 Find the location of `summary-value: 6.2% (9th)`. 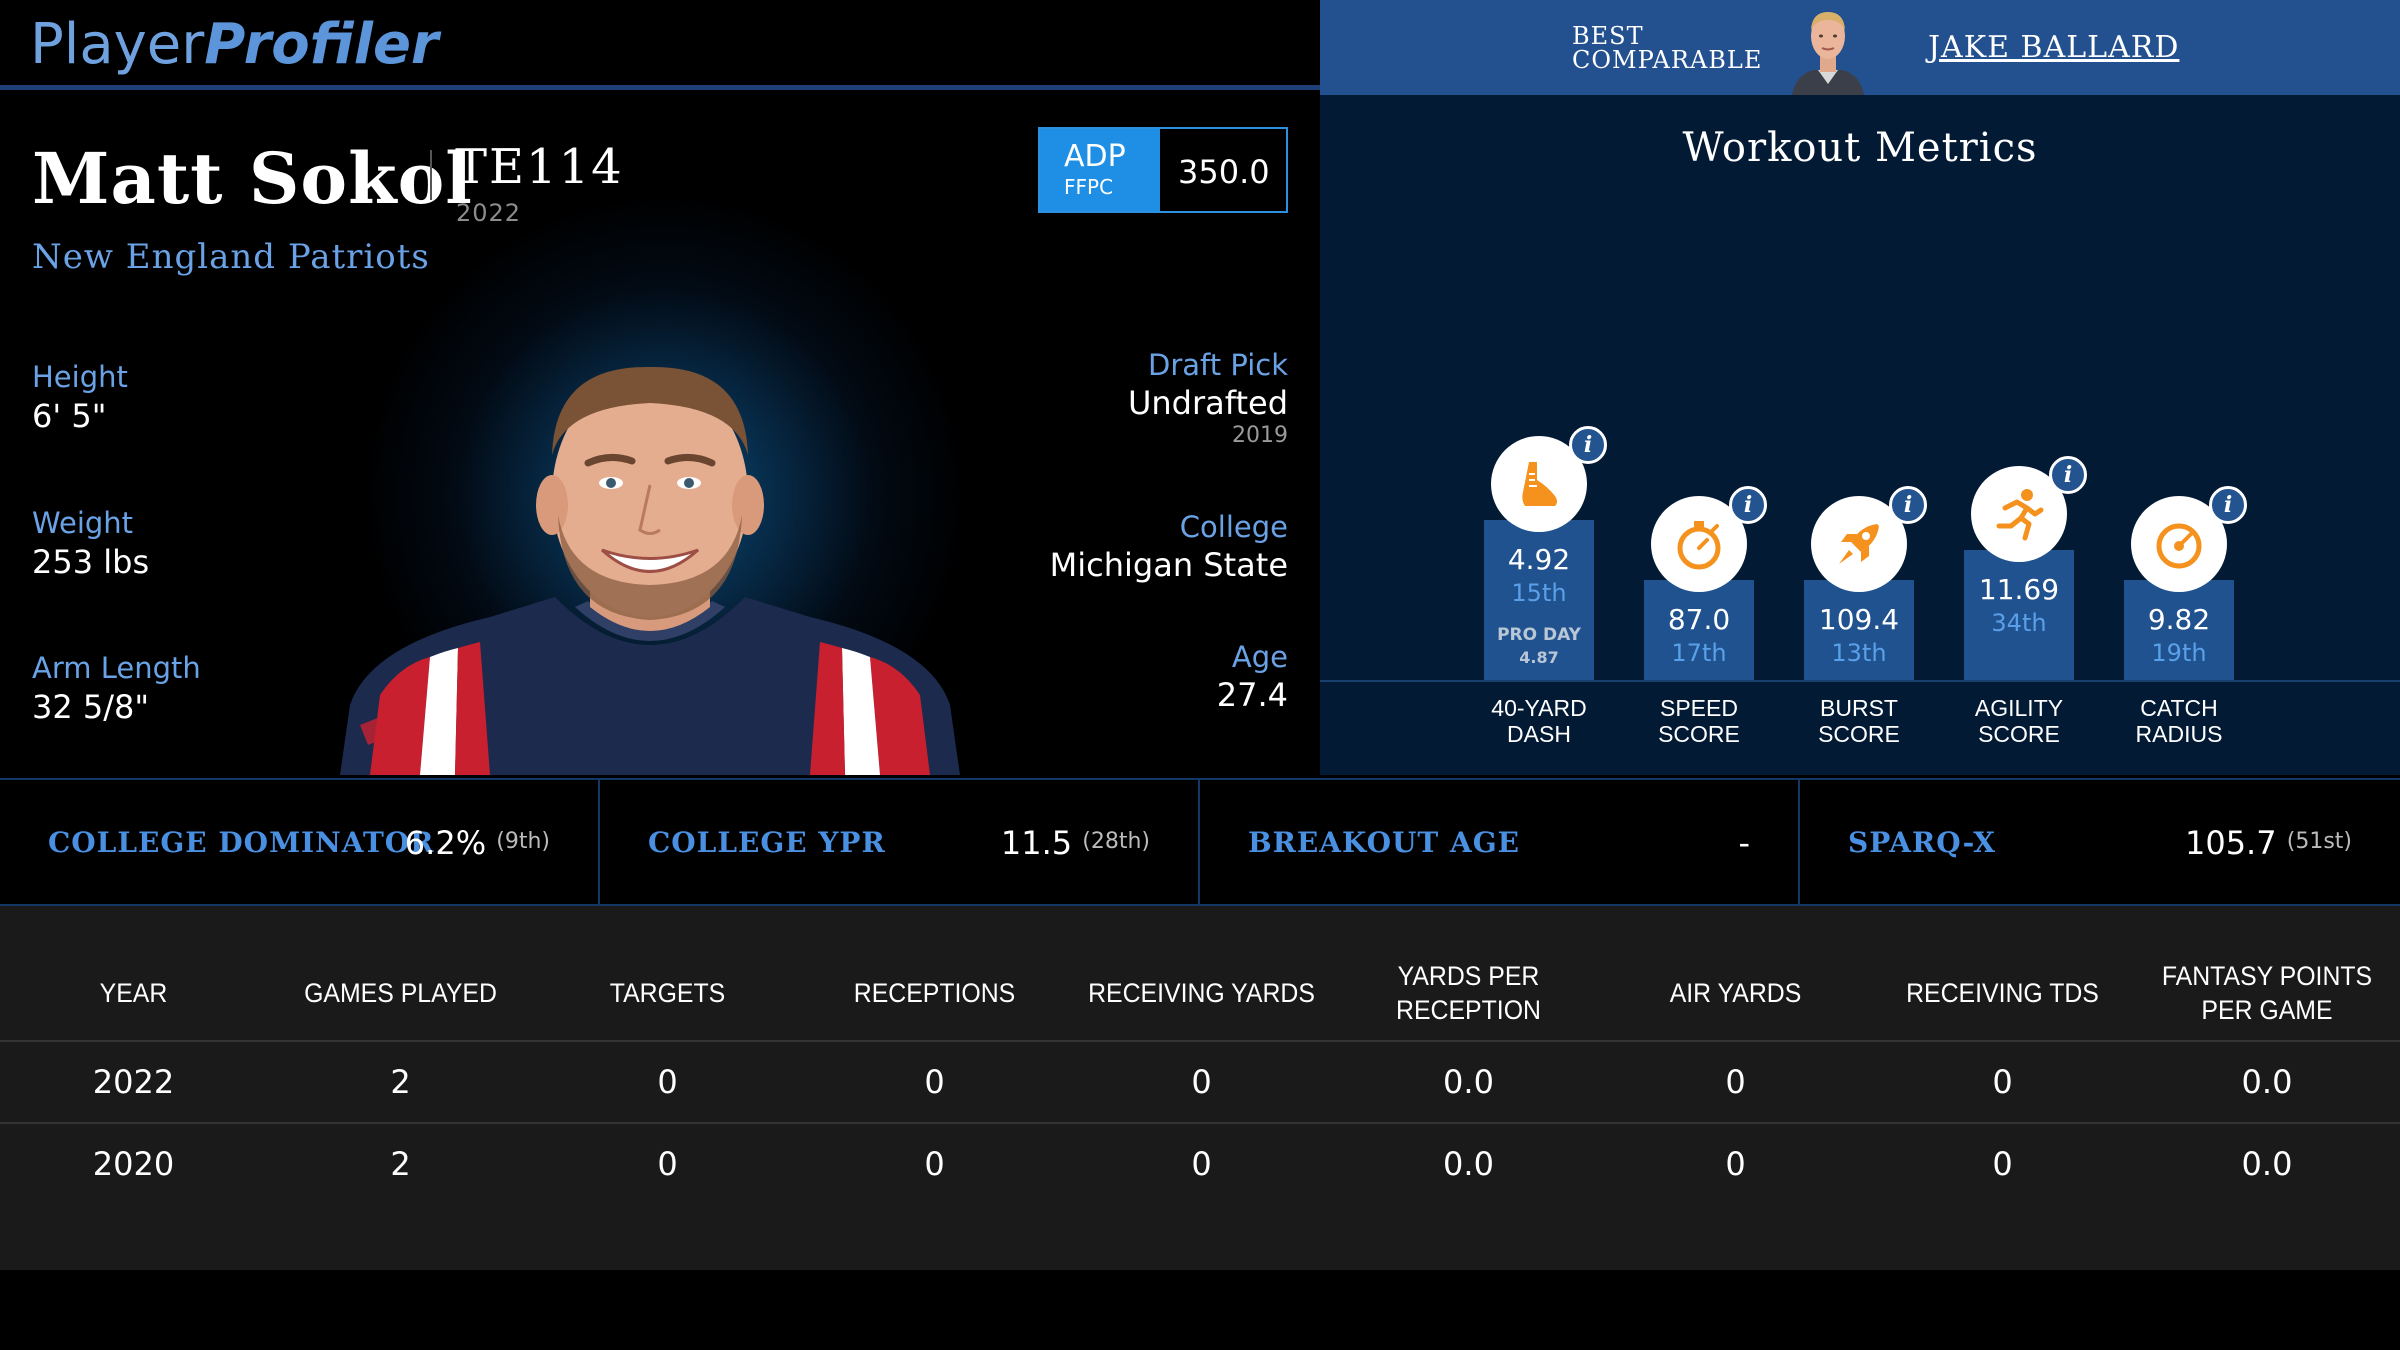

summary-value: 6.2% (9th) is located at coordinates (477, 843).